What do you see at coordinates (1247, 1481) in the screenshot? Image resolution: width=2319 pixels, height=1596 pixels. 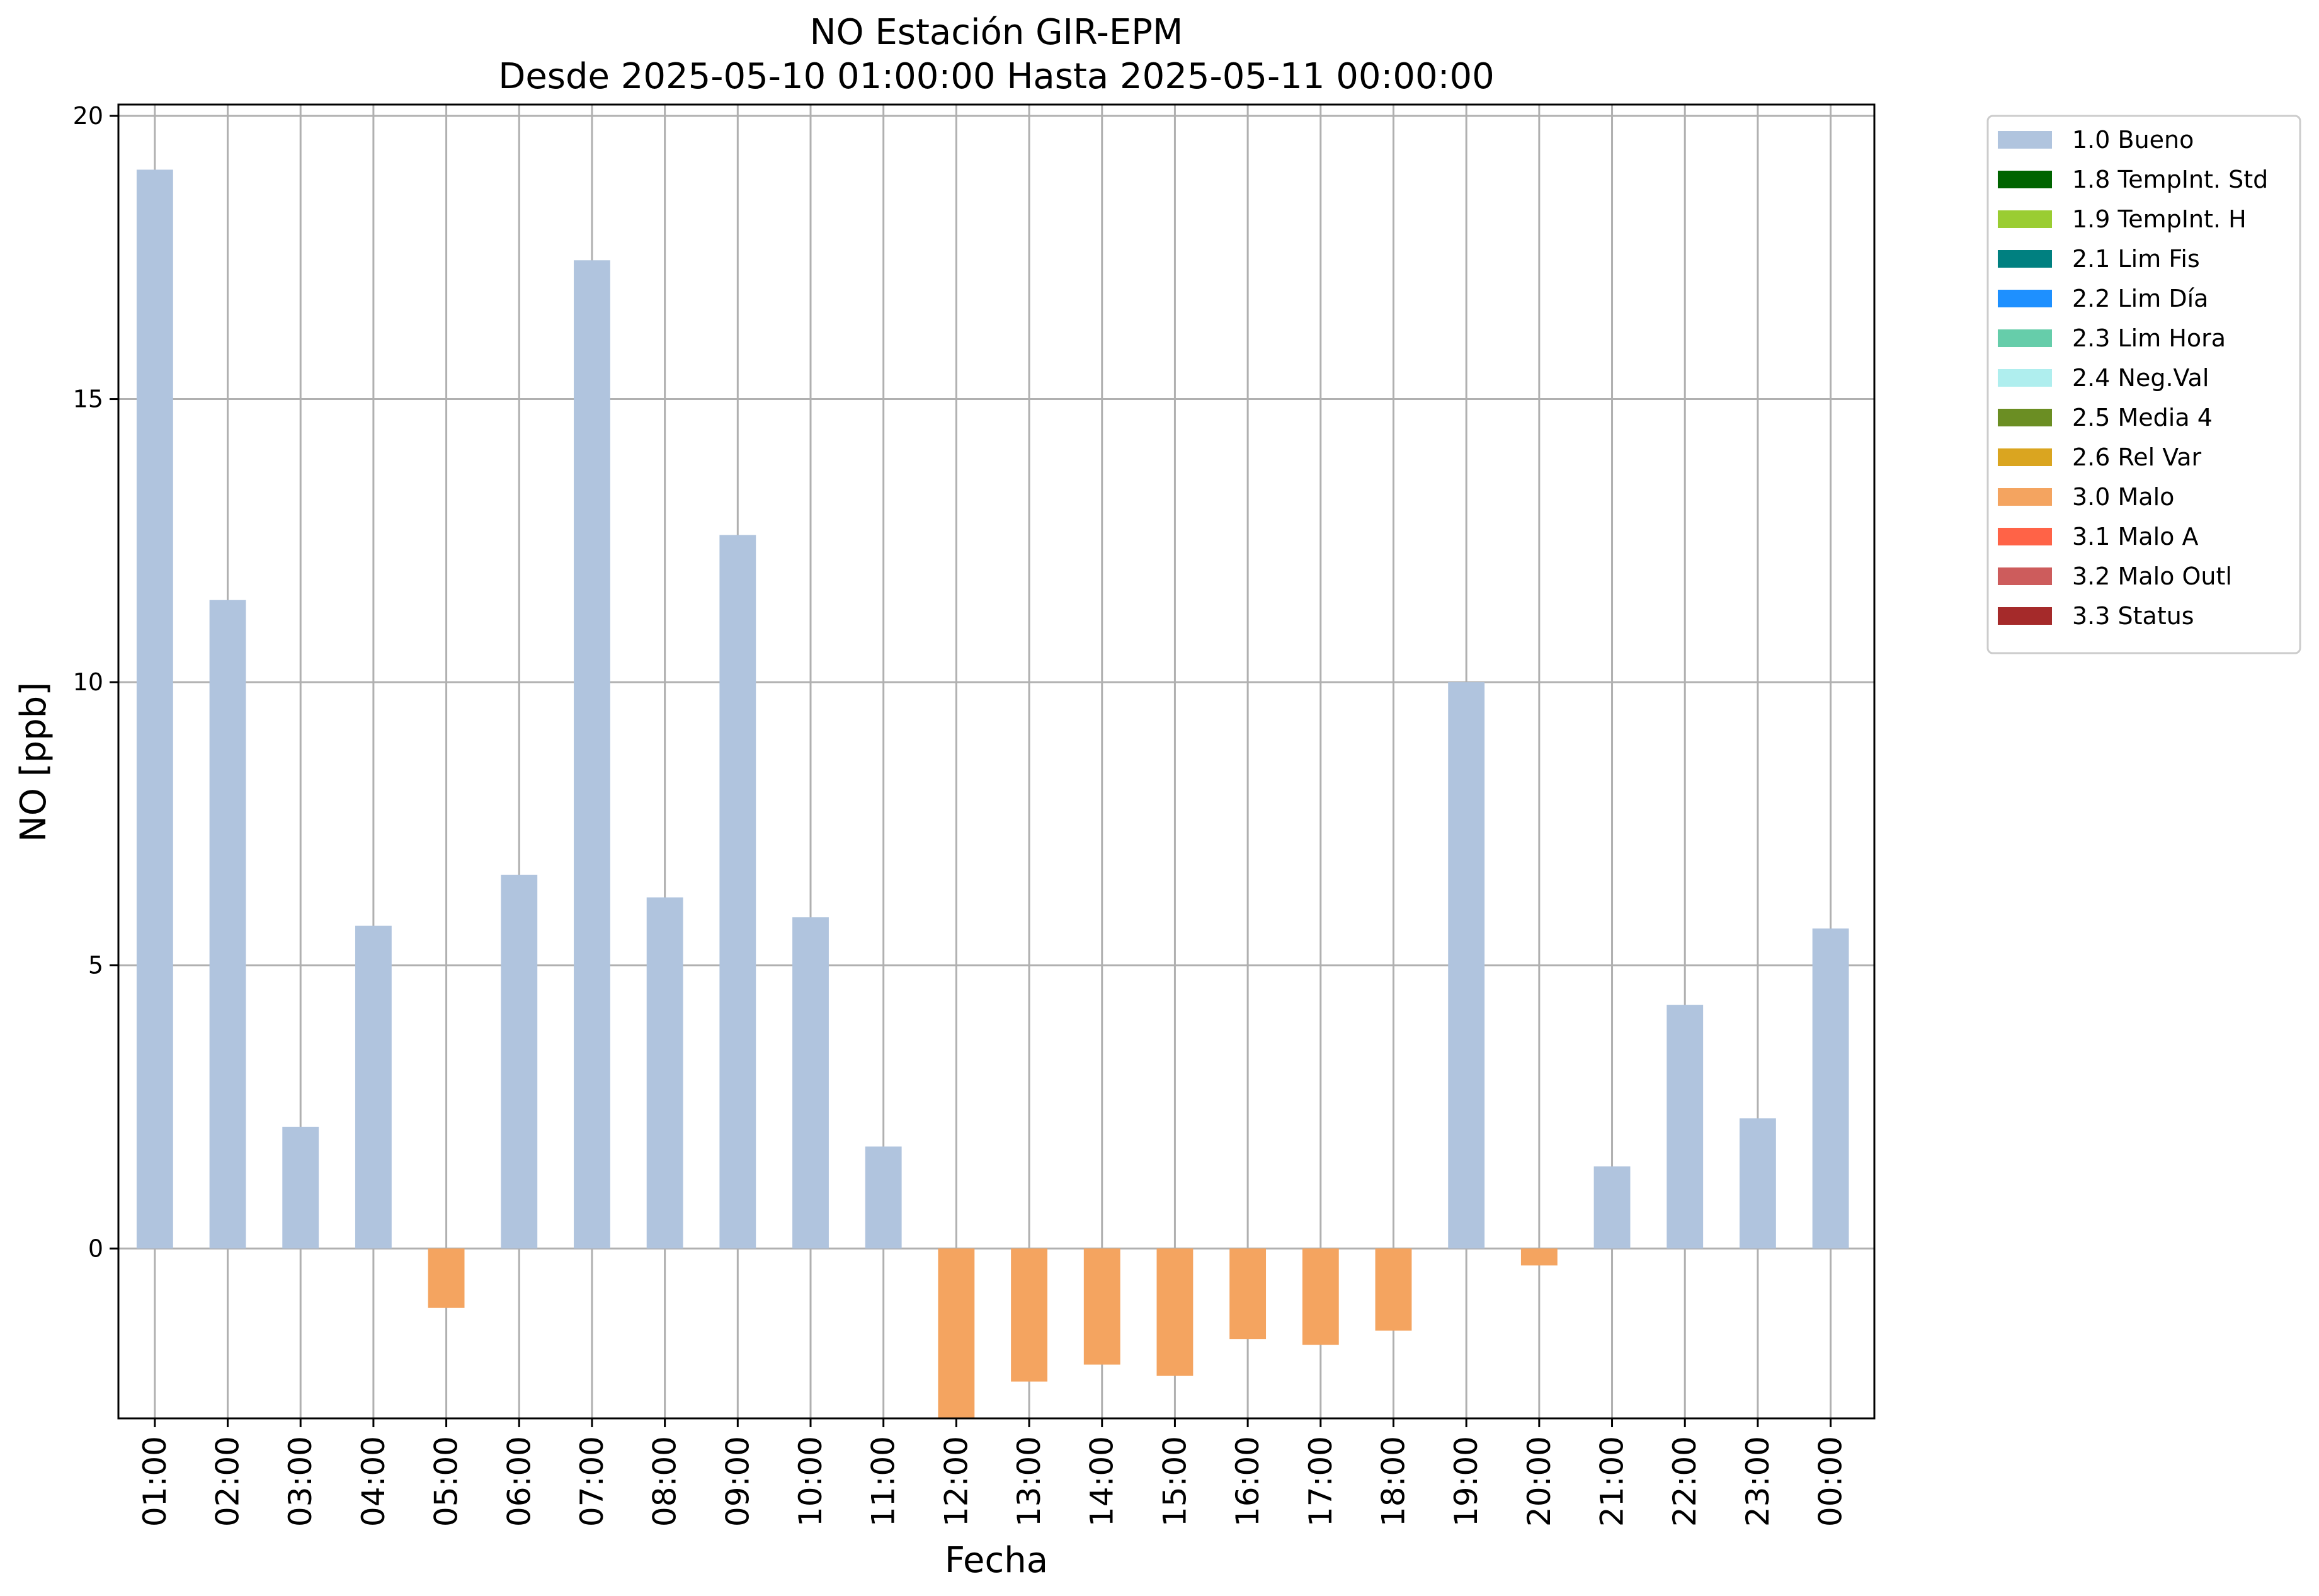 I see `x-tick-label: 16:00` at bounding box center [1247, 1481].